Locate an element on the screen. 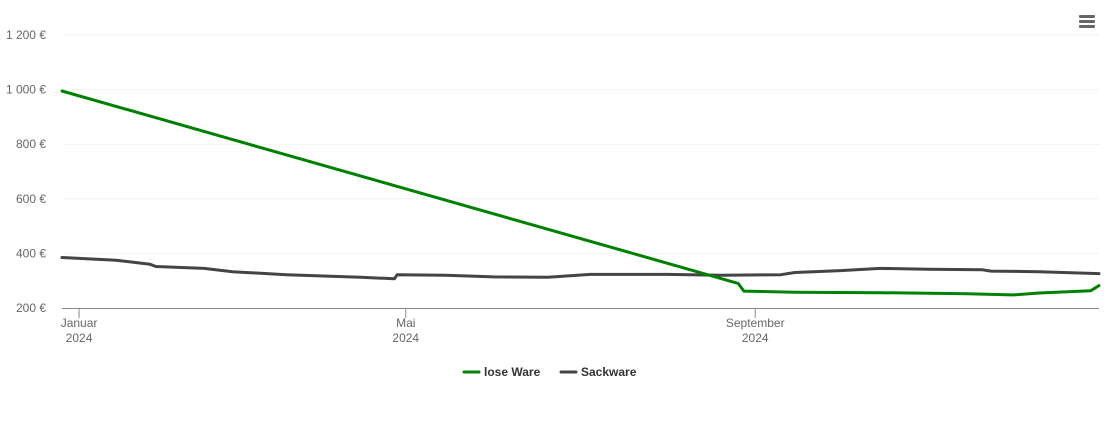 The image size is (1110, 422). x-tick-month-label: Mai is located at coordinates (405, 323).